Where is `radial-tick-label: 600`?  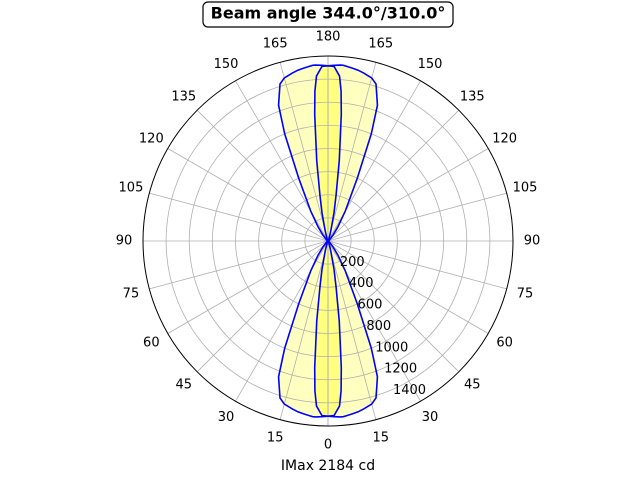 radial-tick-label: 600 is located at coordinates (370, 305).